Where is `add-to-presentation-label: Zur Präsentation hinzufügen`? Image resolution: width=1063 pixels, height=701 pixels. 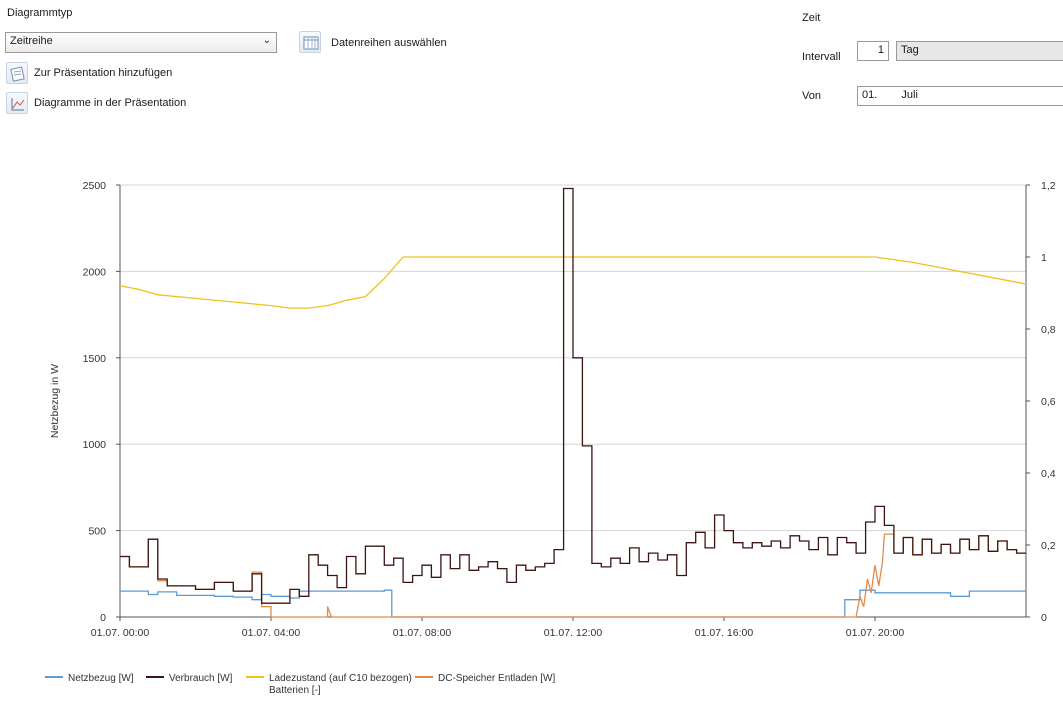 add-to-presentation-label: Zur Präsentation hinzufügen is located at coordinates (103, 73).